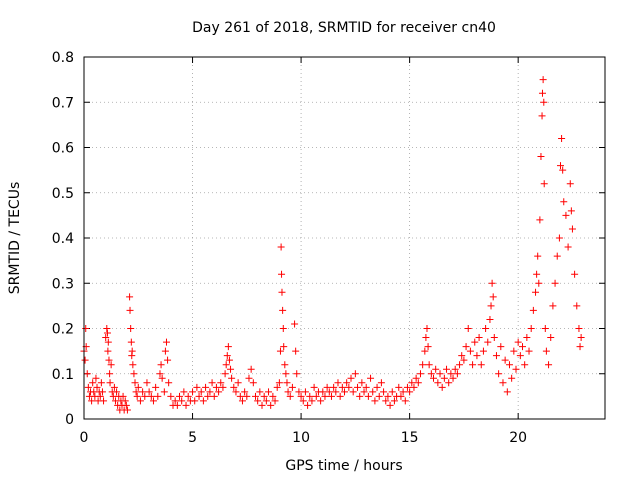 The width and height of the screenshot is (640, 480). What do you see at coordinates (343, 466) in the screenshot?
I see `x-axis-label: GPS time / hours` at bounding box center [343, 466].